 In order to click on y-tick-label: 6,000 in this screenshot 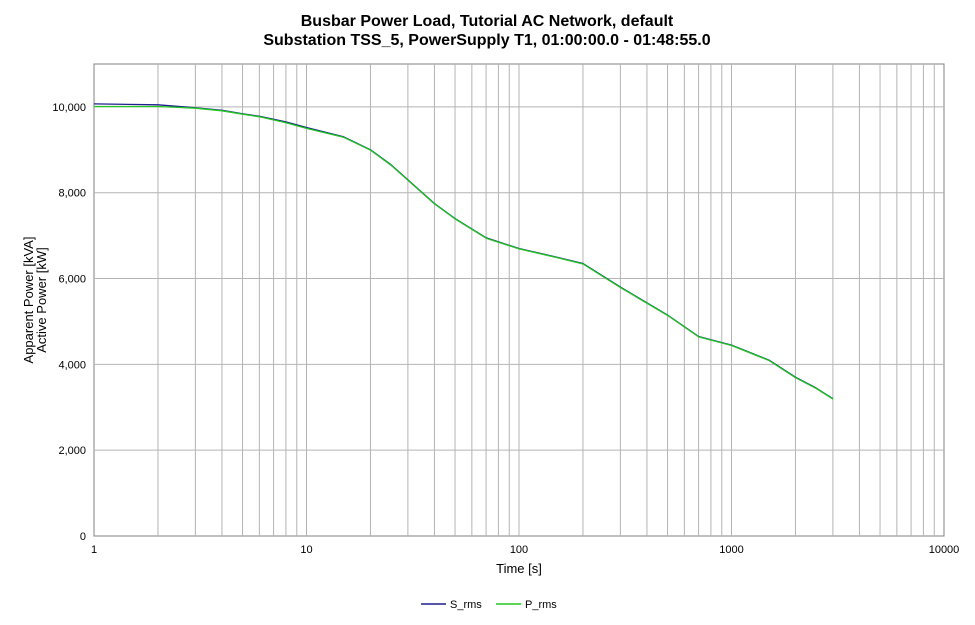, I will do `click(72, 280)`.